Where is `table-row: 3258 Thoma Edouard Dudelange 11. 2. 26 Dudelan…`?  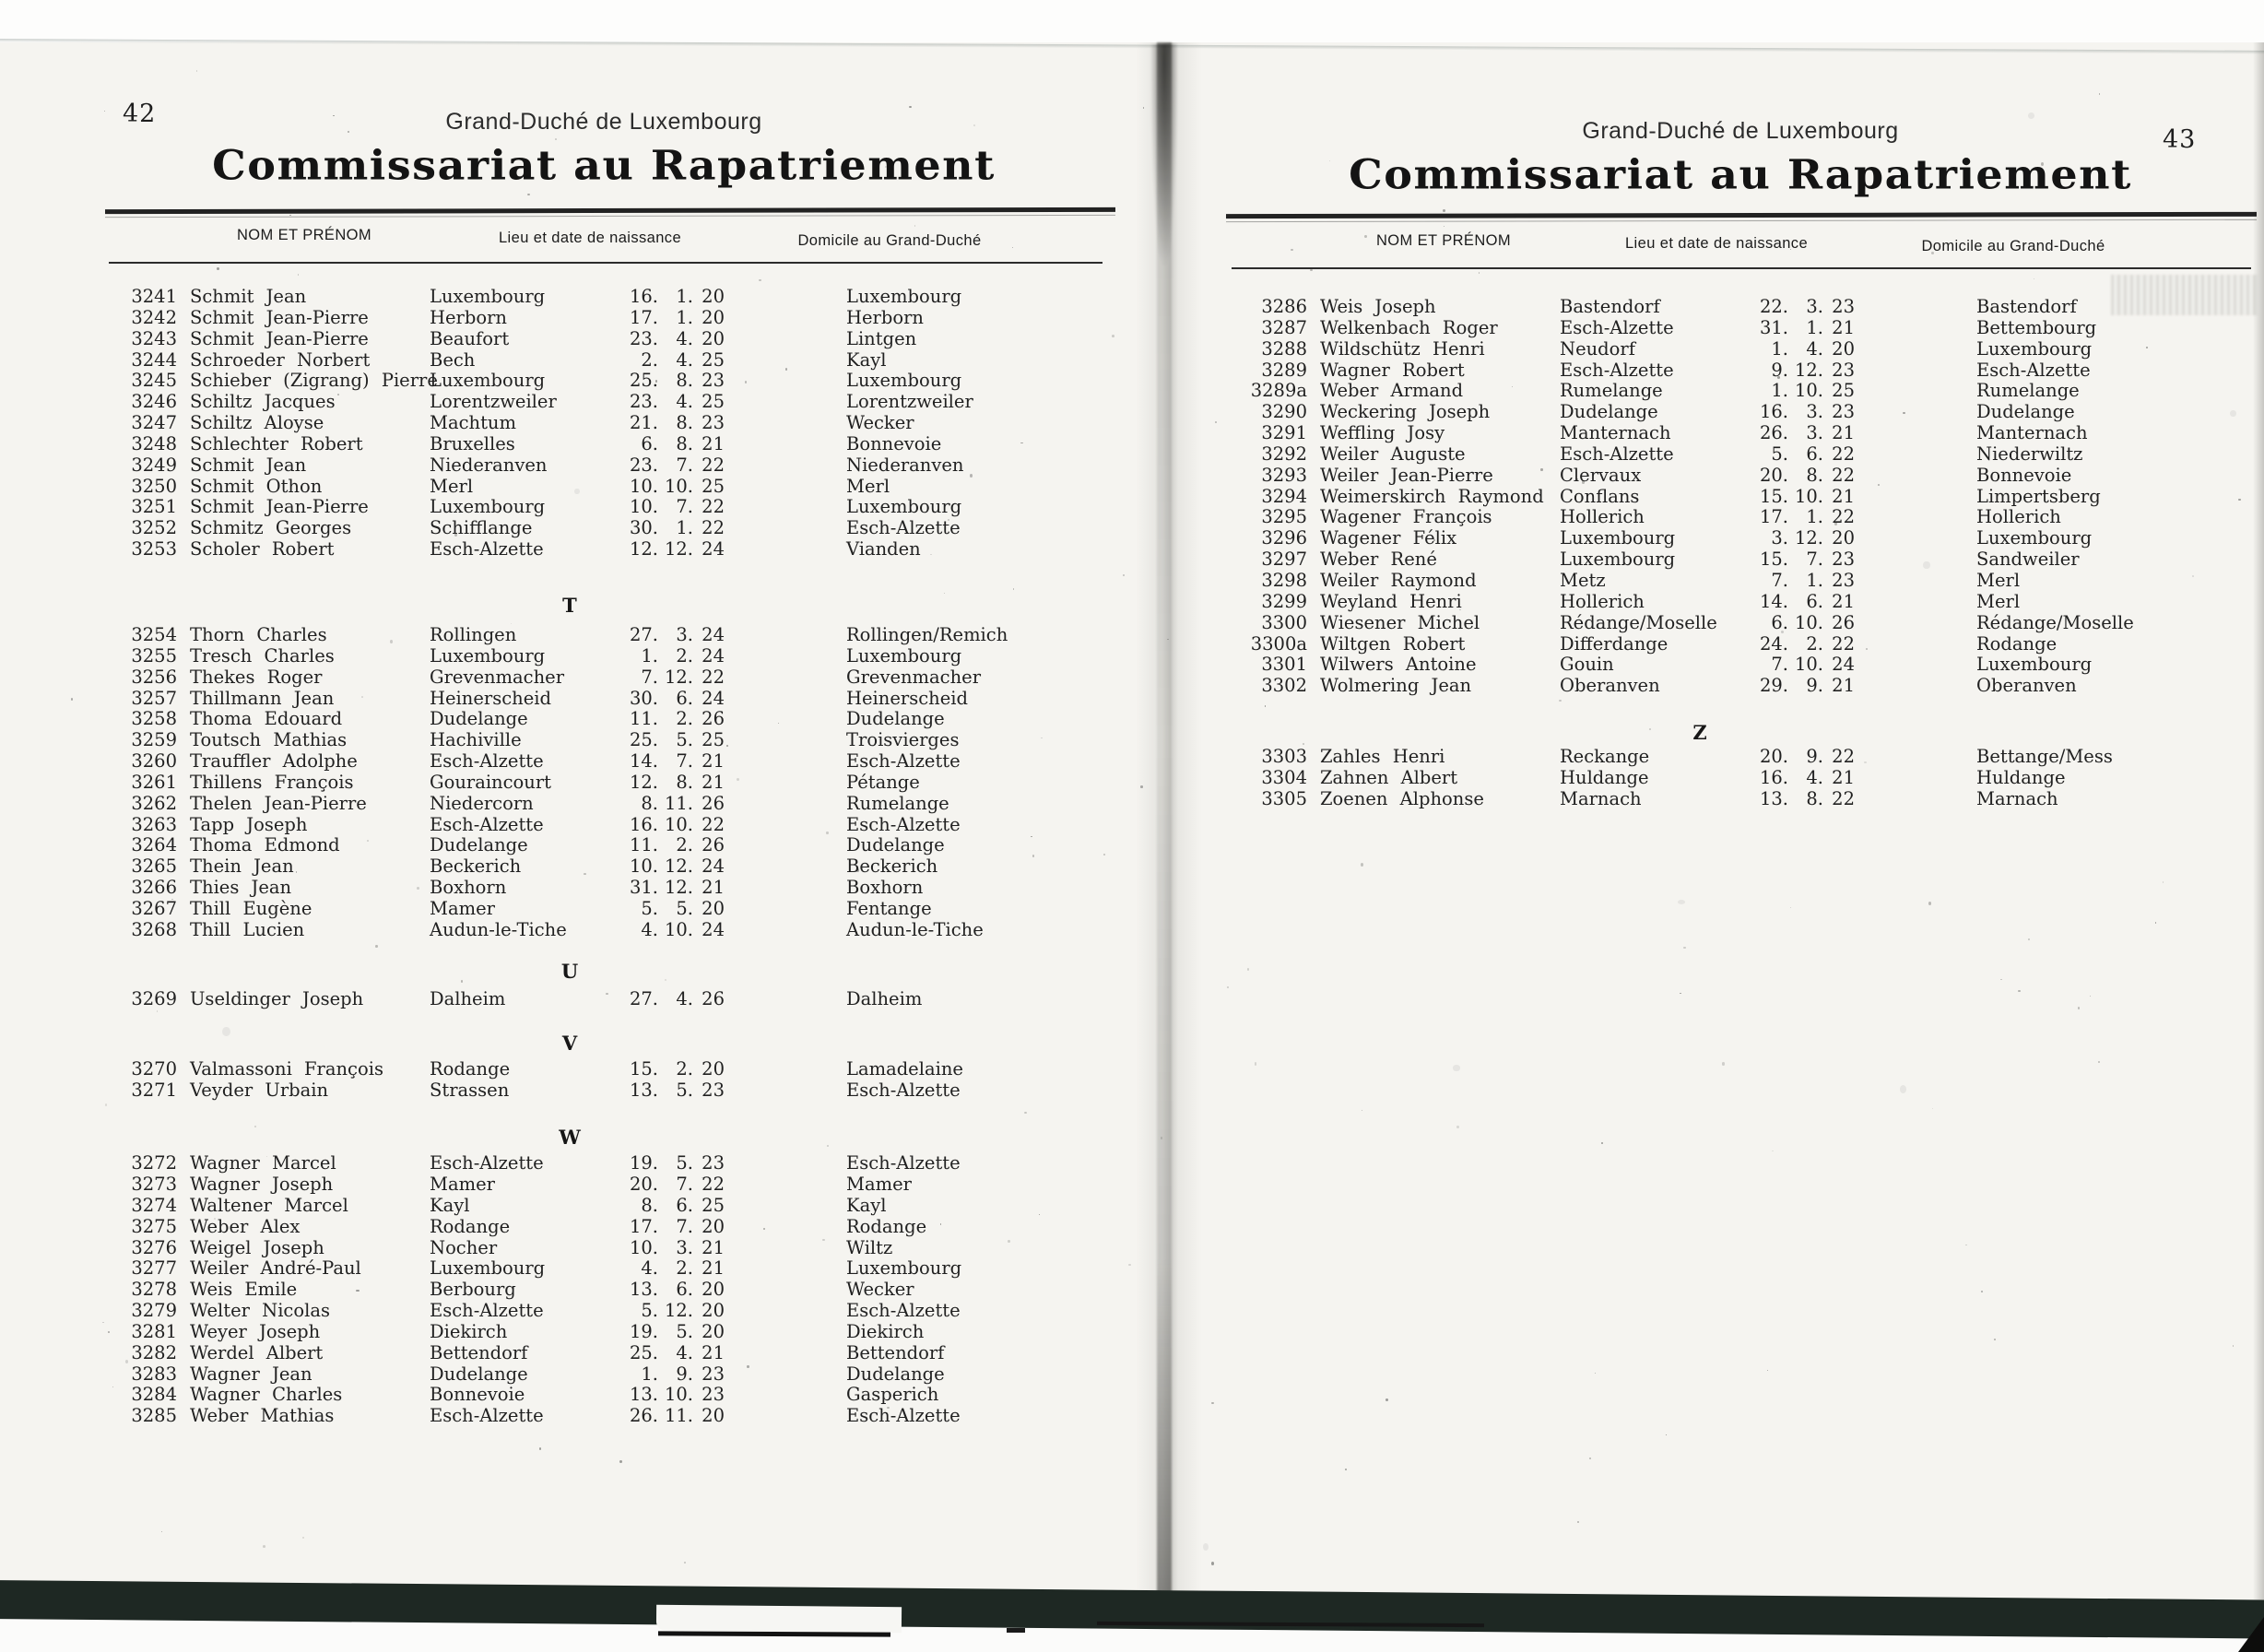
table-row: 3258 Thoma Edouard Dudelange 11. 2. 26 Dudelan… is located at coordinates (617, 719).